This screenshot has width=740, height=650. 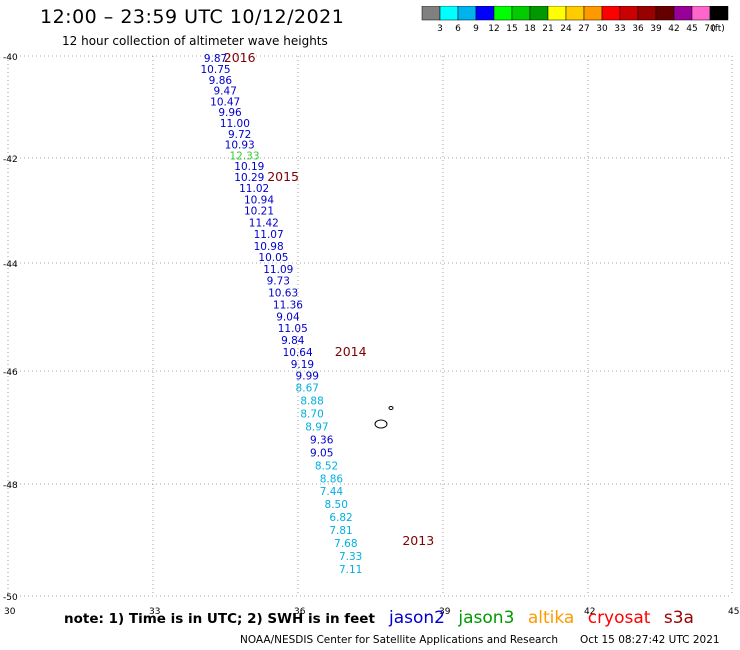 I want to click on colorbar-label: 30, so click(x=602, y=29).